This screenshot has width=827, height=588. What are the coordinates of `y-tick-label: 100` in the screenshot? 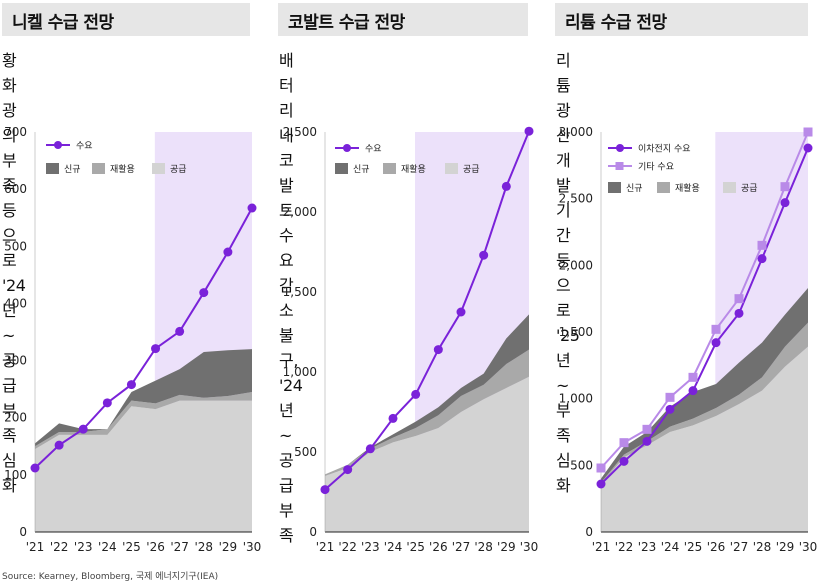 It's located at (15, 475).